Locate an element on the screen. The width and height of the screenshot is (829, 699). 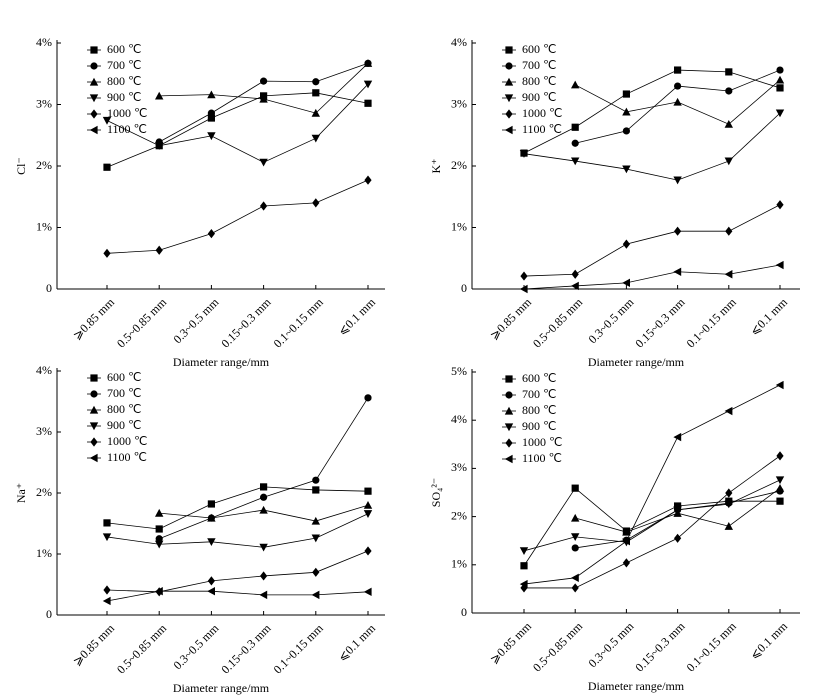
y-tick-label: 3% is located at coordinates (44, 431).